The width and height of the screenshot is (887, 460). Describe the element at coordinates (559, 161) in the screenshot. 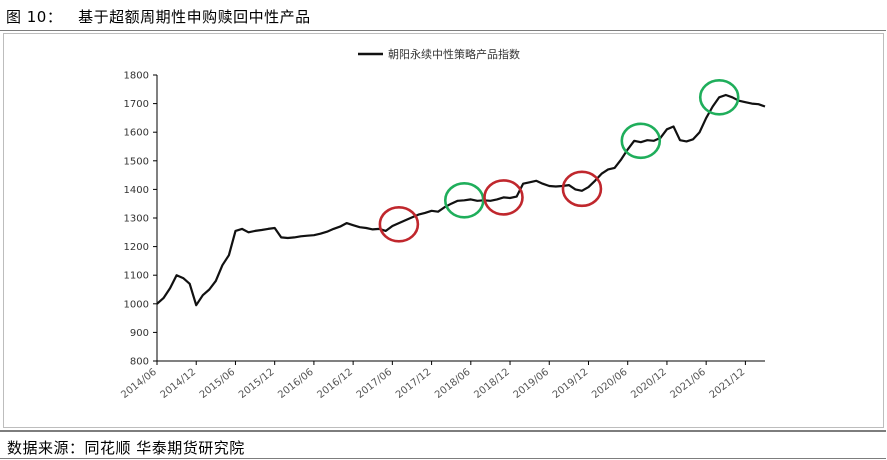

I see `annotation-layer` at that location.